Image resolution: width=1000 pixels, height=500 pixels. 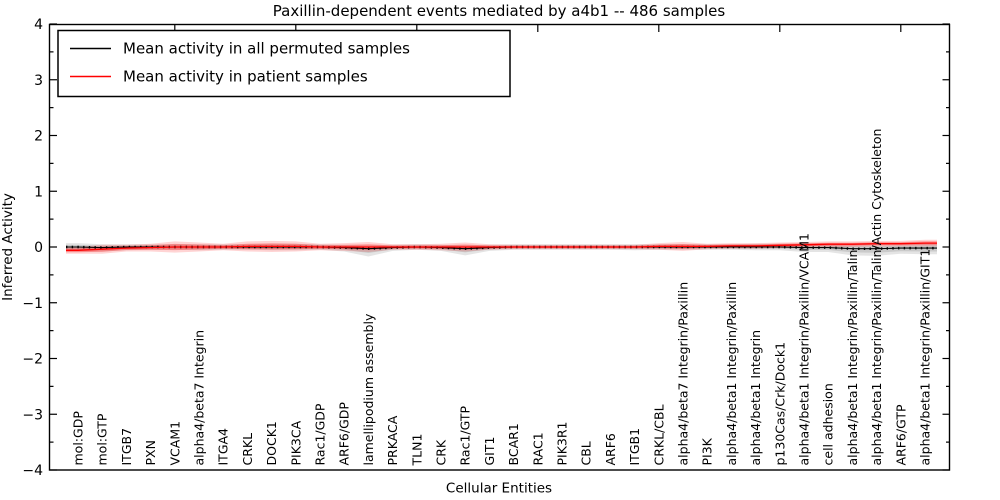 I want to click on x-category-label: CRKL, so click(x=247, y=449).